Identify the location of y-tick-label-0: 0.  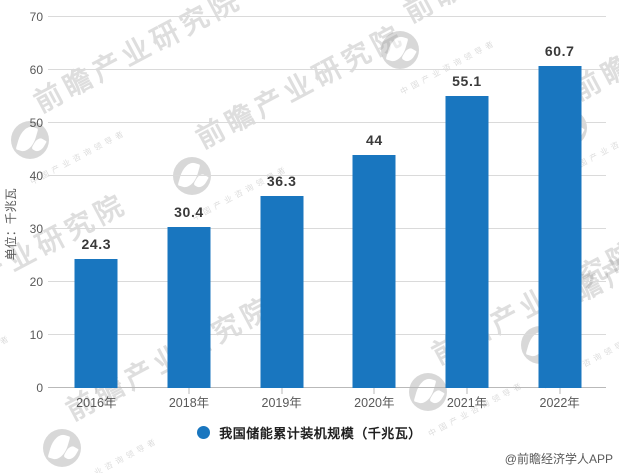
(39, 388).